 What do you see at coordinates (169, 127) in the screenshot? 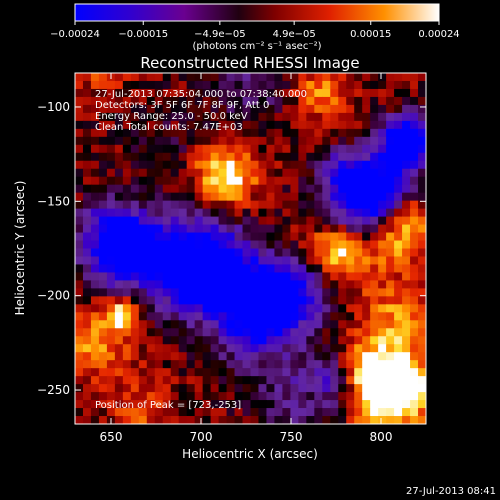
I see `annotation-line: Clean Total counts: 7.47E+03` at bounding box center [169, 127].